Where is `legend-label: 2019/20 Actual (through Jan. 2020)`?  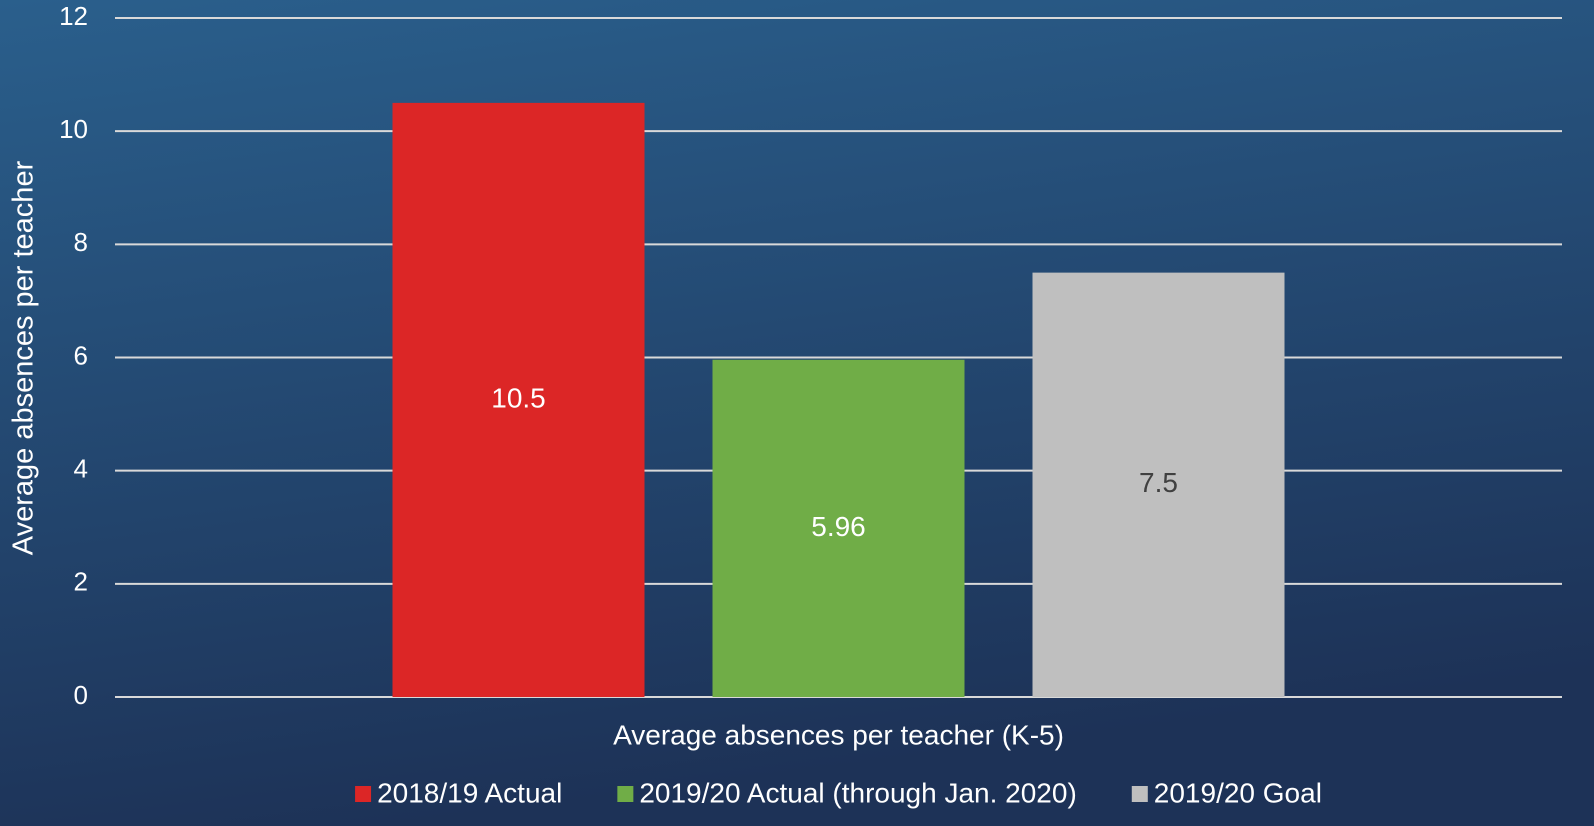
legend-label: 2019/20 Actual (through Jan. 2020) is located at coordinates (857, 792).